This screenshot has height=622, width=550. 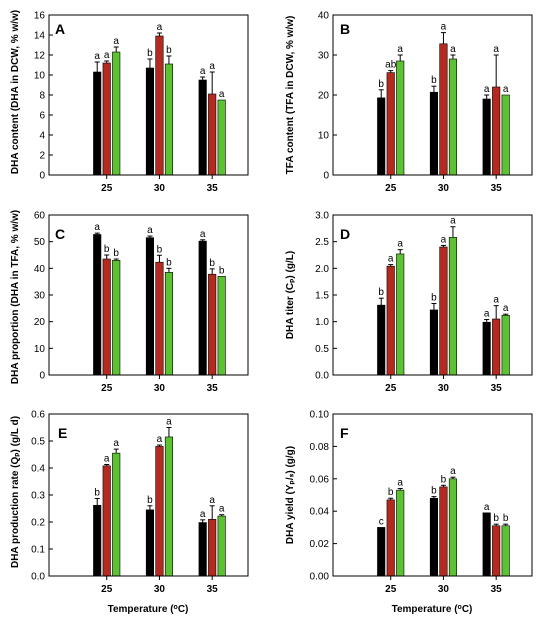 I want to click on panel-d-ytick-label: 1.0, so click(x=322, y=322).